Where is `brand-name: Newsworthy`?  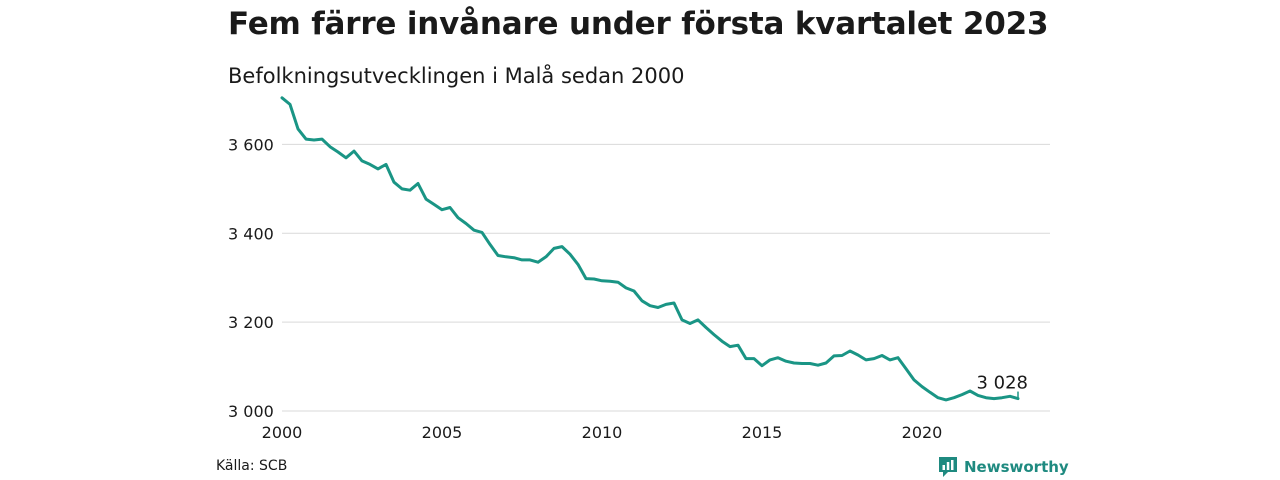 brand-name: Newsworthy is located at coordinates (1016, 467).